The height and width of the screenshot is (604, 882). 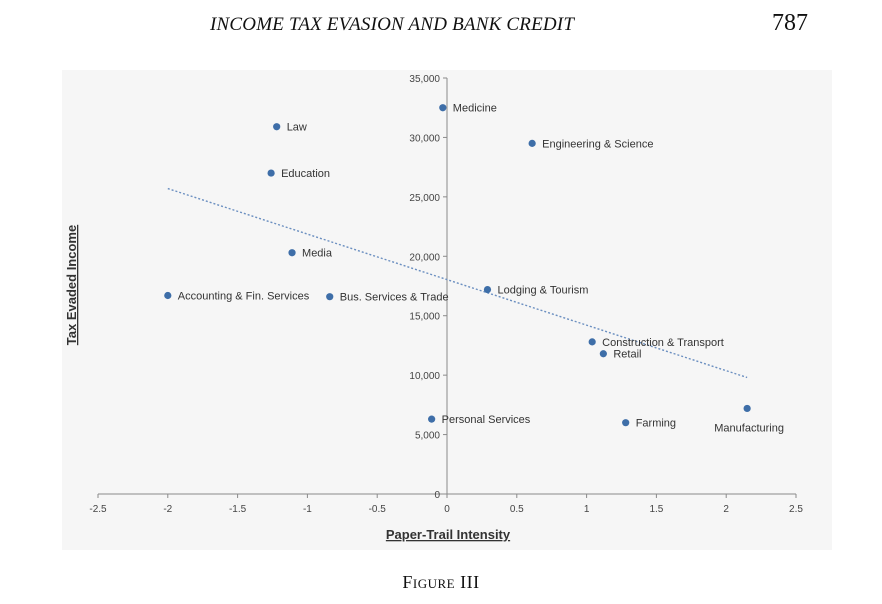 What do you see at coordinates (437, 495) in the screenshot?
I see `y-tick-label: 0` at bounding box center [437, 495].